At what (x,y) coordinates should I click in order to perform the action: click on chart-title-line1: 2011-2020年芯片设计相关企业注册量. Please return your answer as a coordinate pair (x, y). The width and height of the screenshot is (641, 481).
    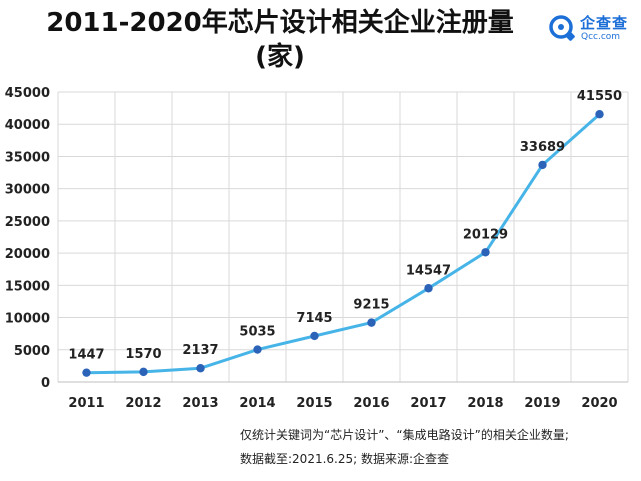
    Looking at the image, I should click on (280, 23).